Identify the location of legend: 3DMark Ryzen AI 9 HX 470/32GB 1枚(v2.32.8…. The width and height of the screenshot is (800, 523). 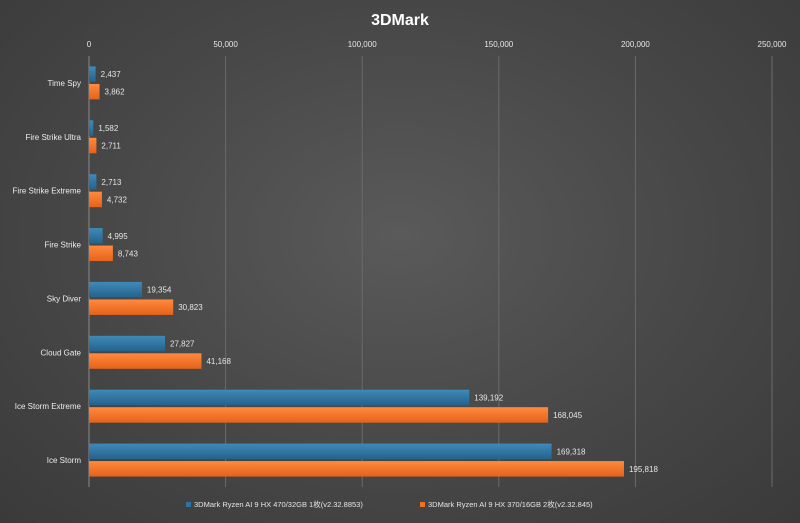
(389, 504).